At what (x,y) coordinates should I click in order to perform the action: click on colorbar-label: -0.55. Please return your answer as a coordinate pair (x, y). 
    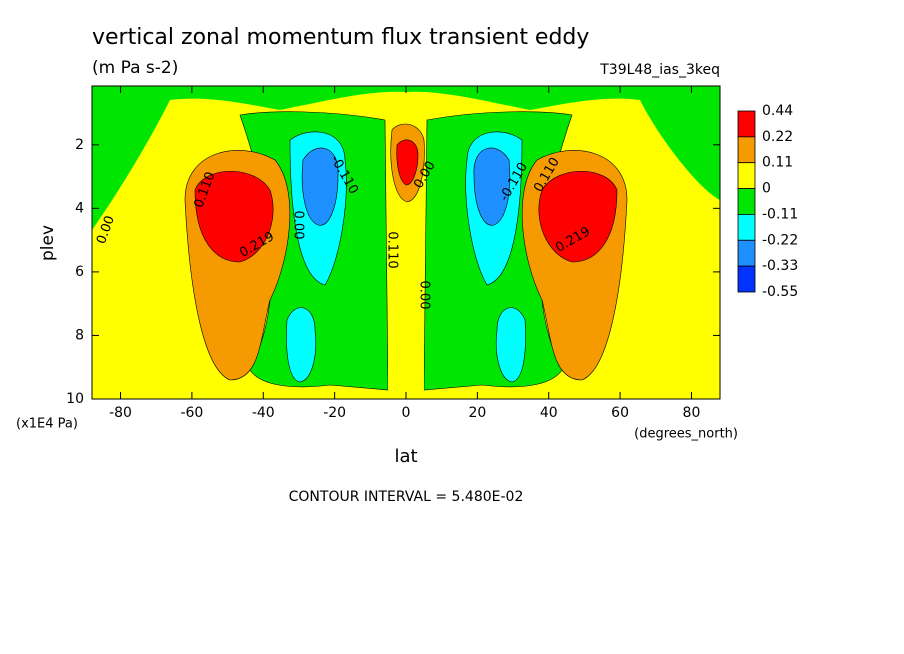
    Looking at the image, I should click on (780, 292).